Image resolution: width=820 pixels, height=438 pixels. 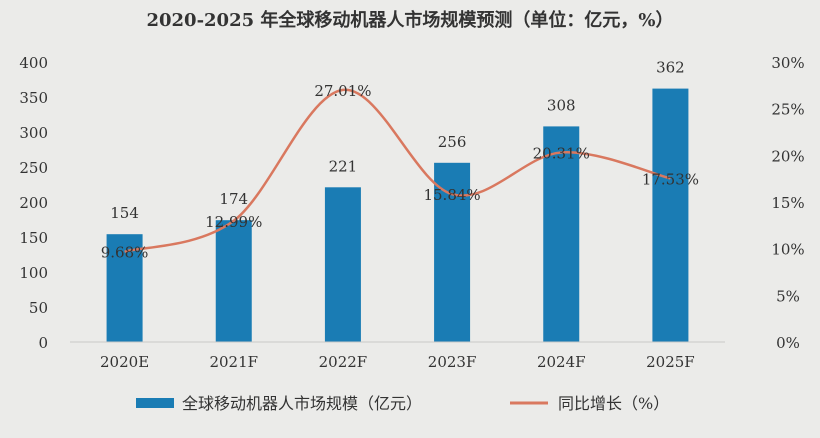 What do you see at coordinates (670, 68) in the screenshot?
I see `bar-value-label: 362` at bounding box center [670, 68].